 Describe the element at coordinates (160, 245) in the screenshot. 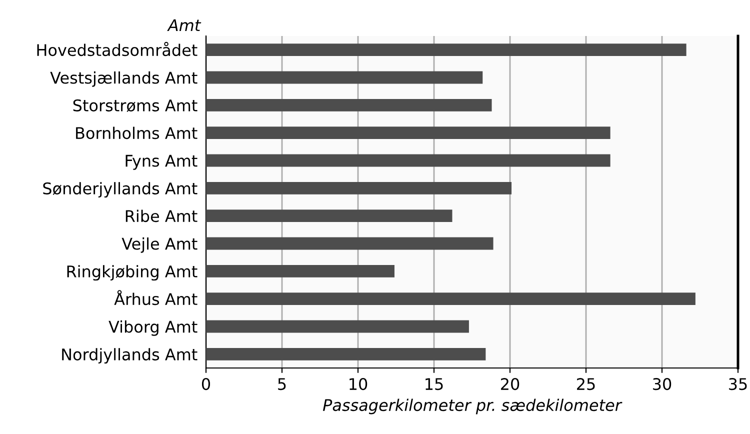

I see `y-tick-label: Vejle Amt` at that location.